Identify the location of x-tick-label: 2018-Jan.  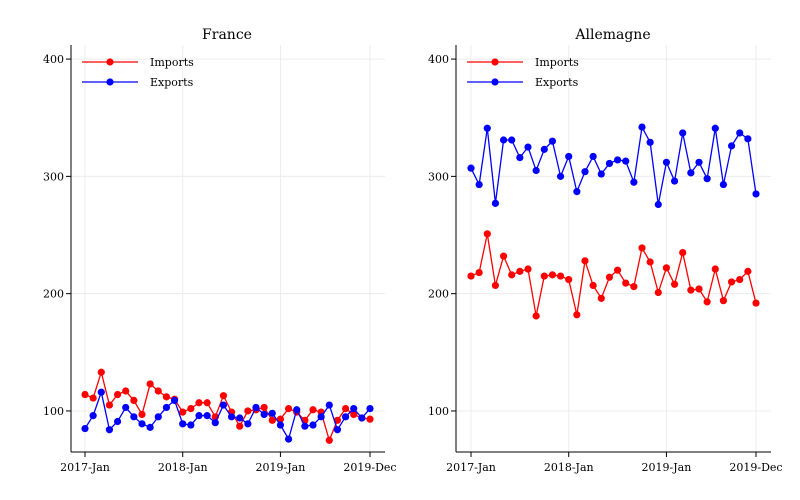
(183, 467).